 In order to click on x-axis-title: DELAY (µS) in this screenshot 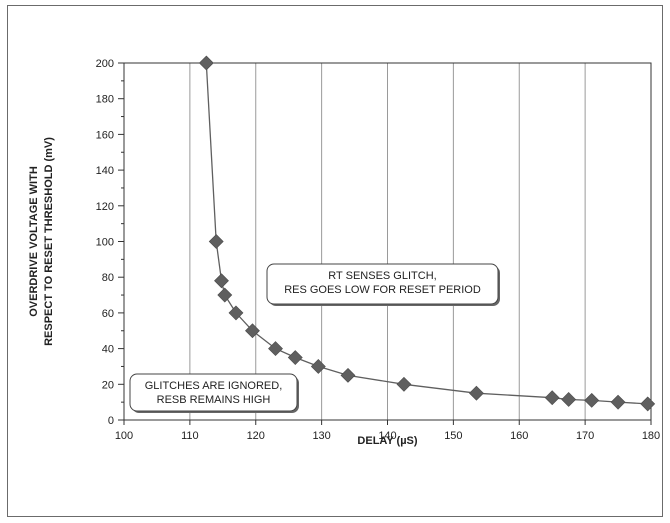, I will do `click(387, 441)`.